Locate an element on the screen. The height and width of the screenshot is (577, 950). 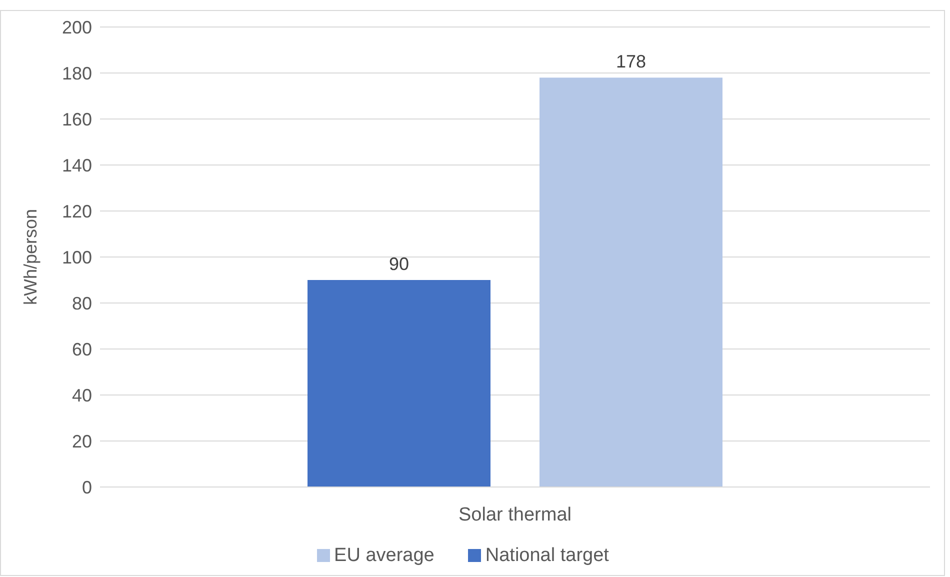
y-tick-label: 20 is located at coordinates (82, 441).